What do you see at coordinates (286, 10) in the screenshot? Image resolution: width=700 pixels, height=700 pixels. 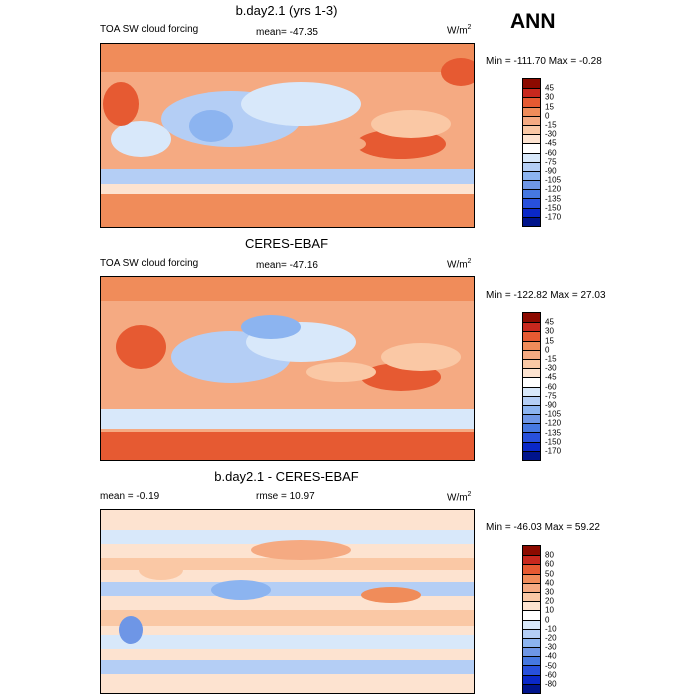 I see `panel-1-title: b.day2.1 (yrs 1-3)` at bounding box center [286, 10].